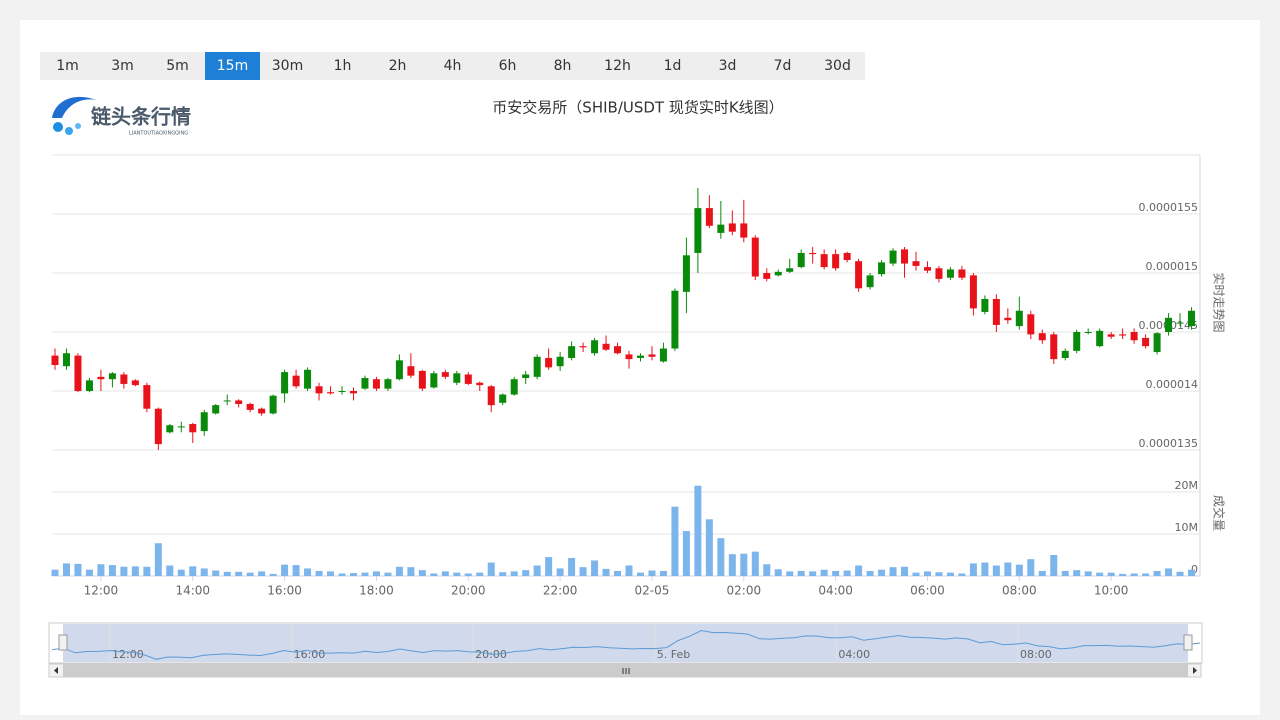 Image resolution: width=1280 pixels, height=720 pixels. Describe the element at coordinates (783, 66) in the screenshot. I see `tab: 7d` at that location.